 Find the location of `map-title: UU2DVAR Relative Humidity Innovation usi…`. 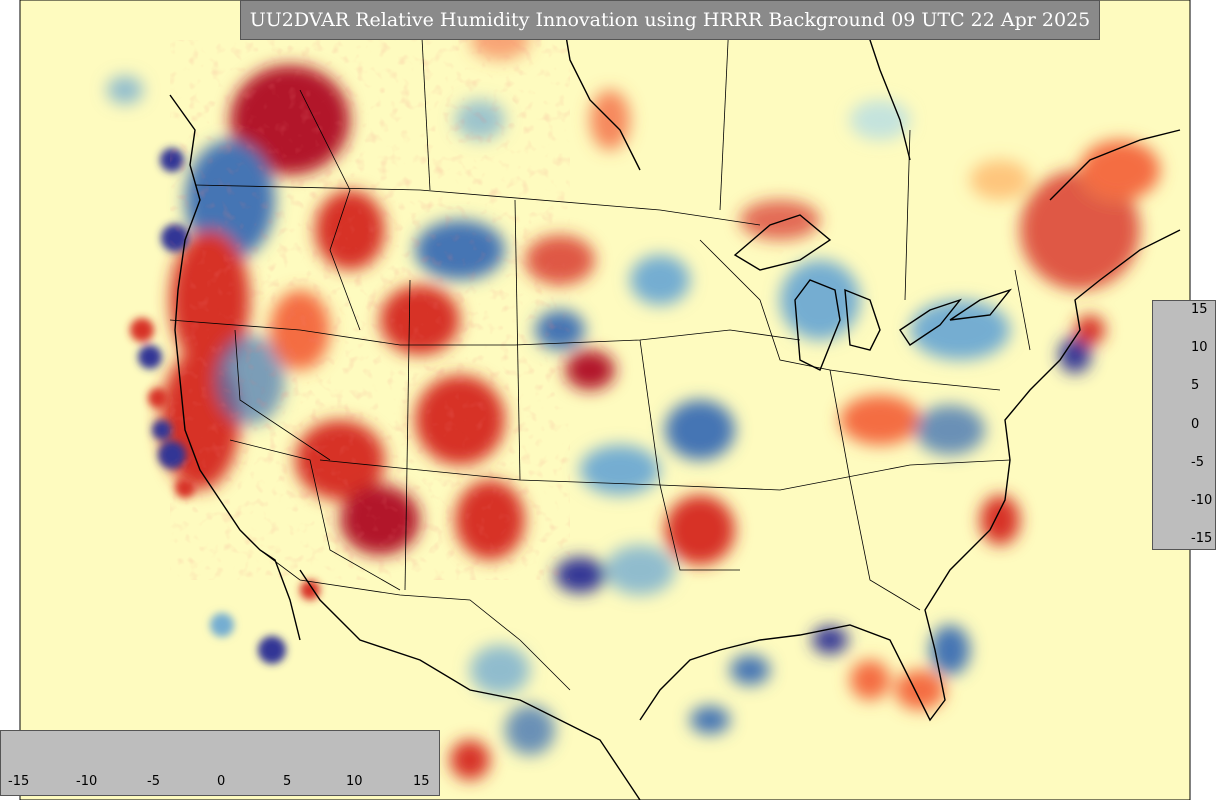

map-title: UU2DVAR Relative Humidity Innovation usi… is located at coordinates (670, 20).